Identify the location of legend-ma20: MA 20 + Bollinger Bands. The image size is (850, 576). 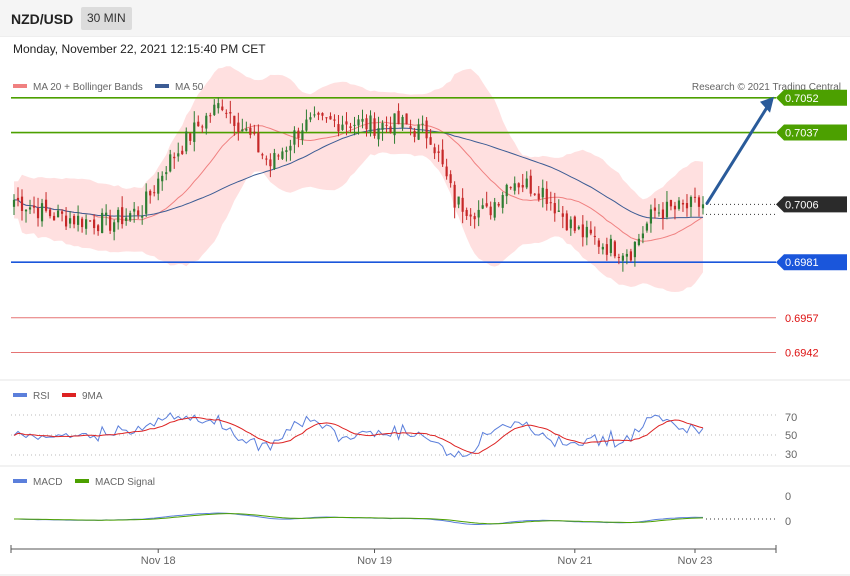
(88, 87).